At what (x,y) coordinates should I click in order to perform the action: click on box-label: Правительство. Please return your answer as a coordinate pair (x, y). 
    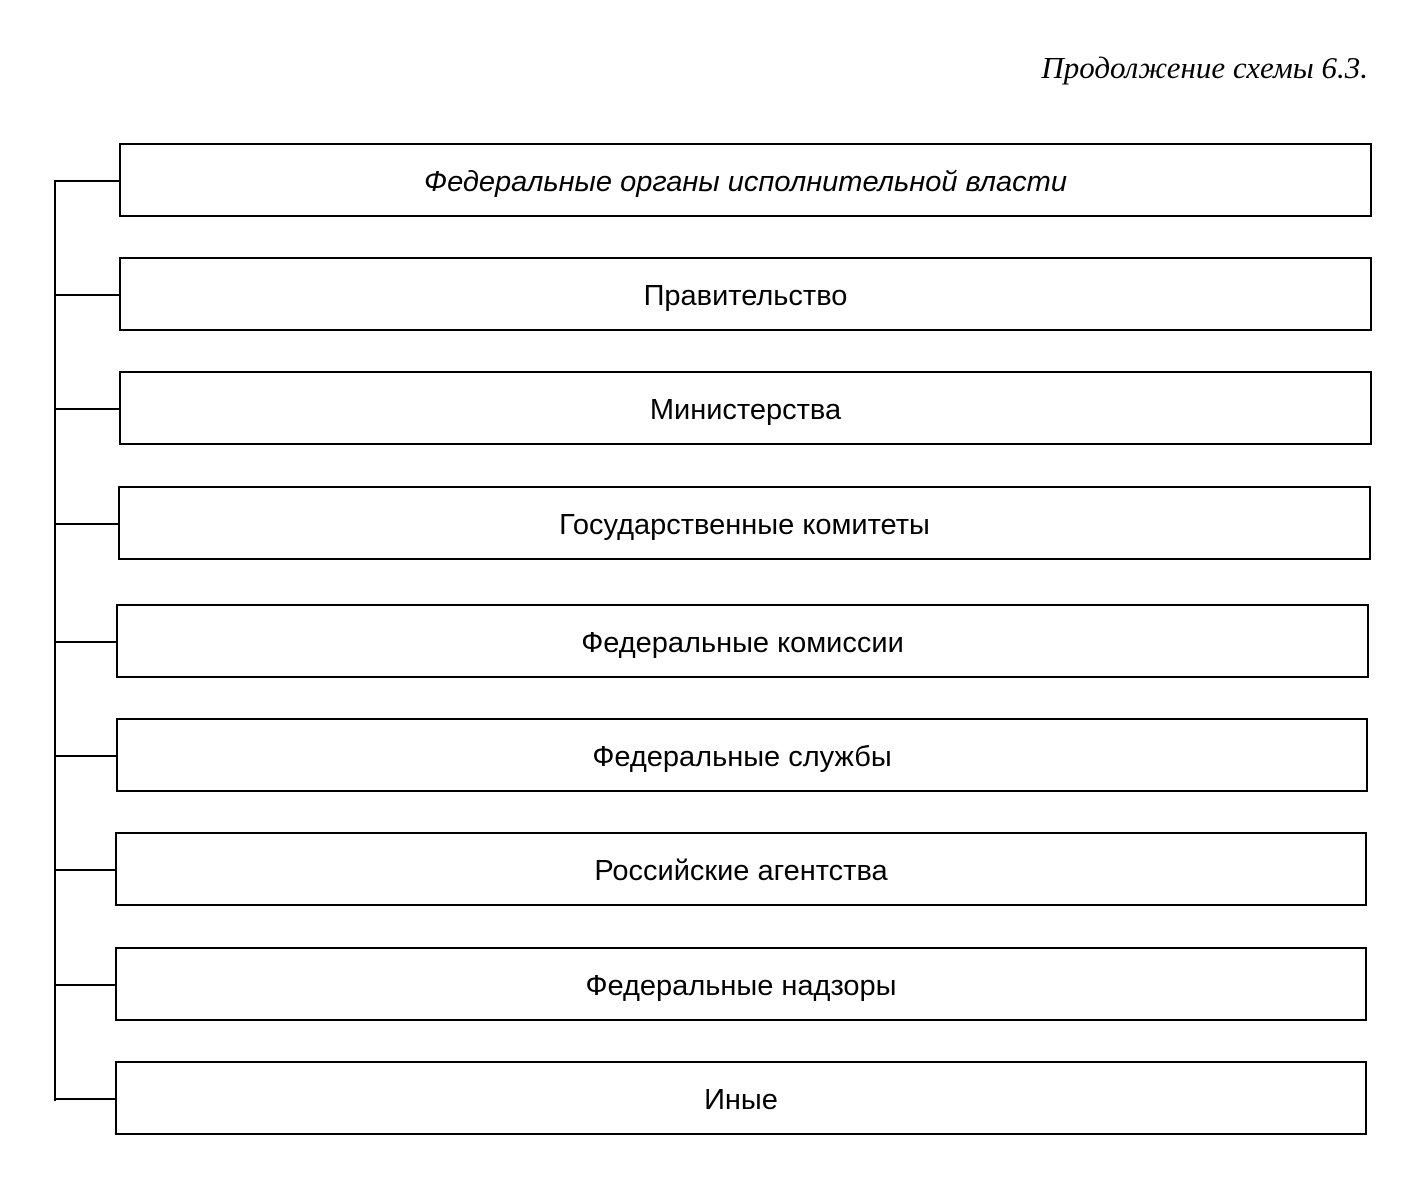
    Looking at the image, I should click on (745, 295).